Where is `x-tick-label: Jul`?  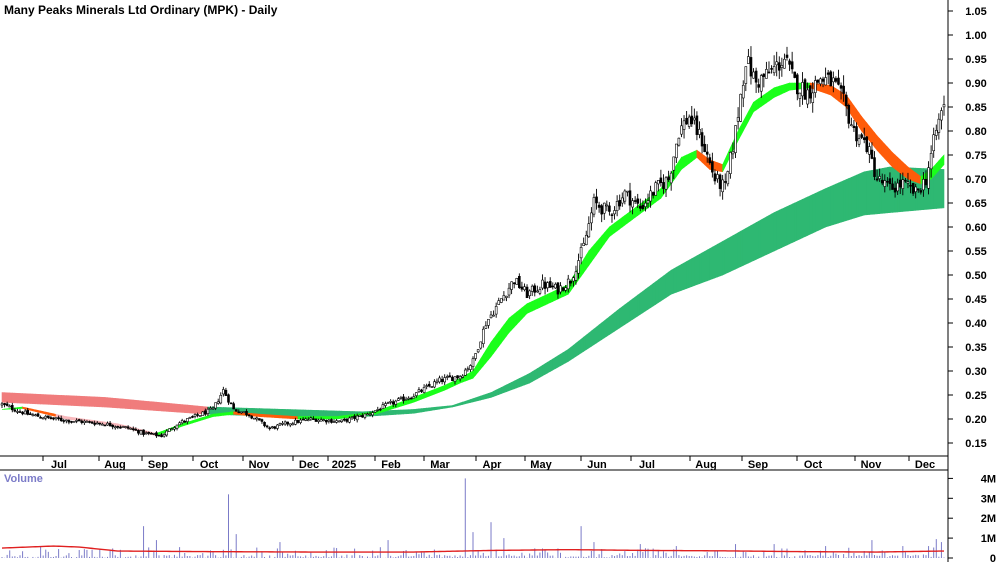
x-tick-label: Jul is located at coordinates (647, 465).